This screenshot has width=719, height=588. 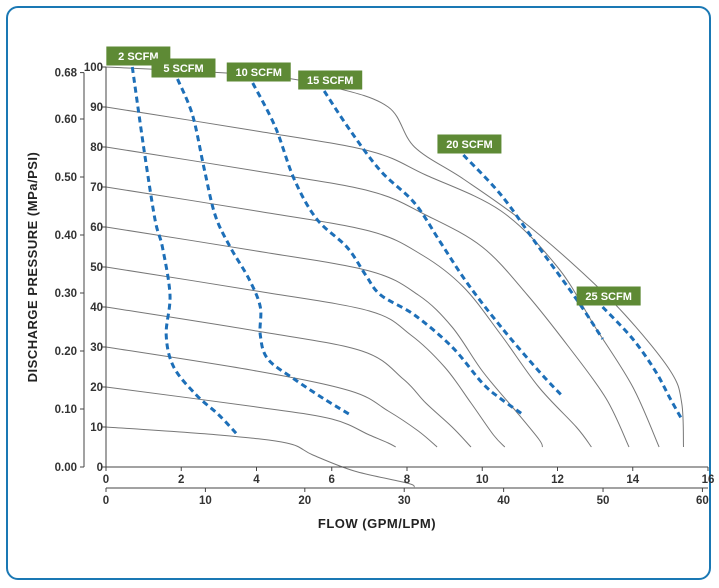 What do you see at coordinates (377, 523) in the screenshot?
I see `x-axis-title: FLOW (GPM/LPM)` at bounding box center [377, 523].